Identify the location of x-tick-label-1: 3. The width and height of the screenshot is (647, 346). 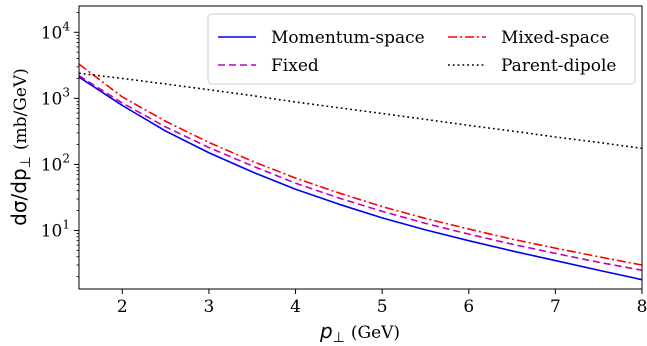
(209, 307).